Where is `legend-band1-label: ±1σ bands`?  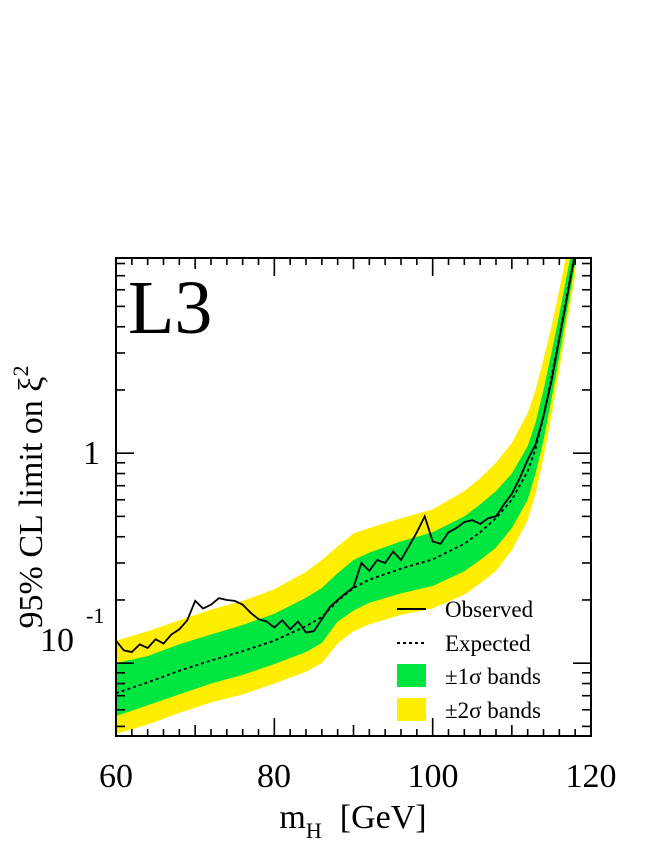
legend-band1-label: ±1σ bands is located at coordinates (493, 676).